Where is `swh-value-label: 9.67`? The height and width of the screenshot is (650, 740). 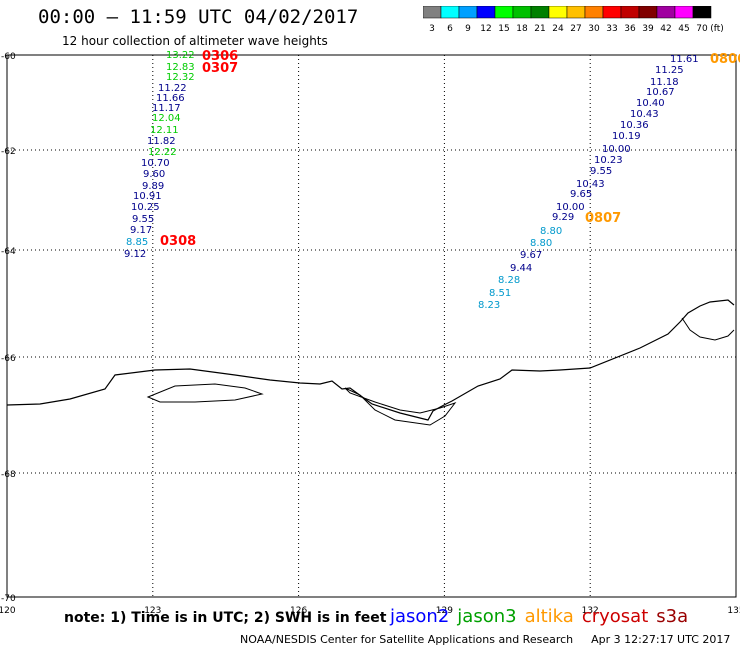
swh-value-label: 9.67 is located at coordinates (531, 255).